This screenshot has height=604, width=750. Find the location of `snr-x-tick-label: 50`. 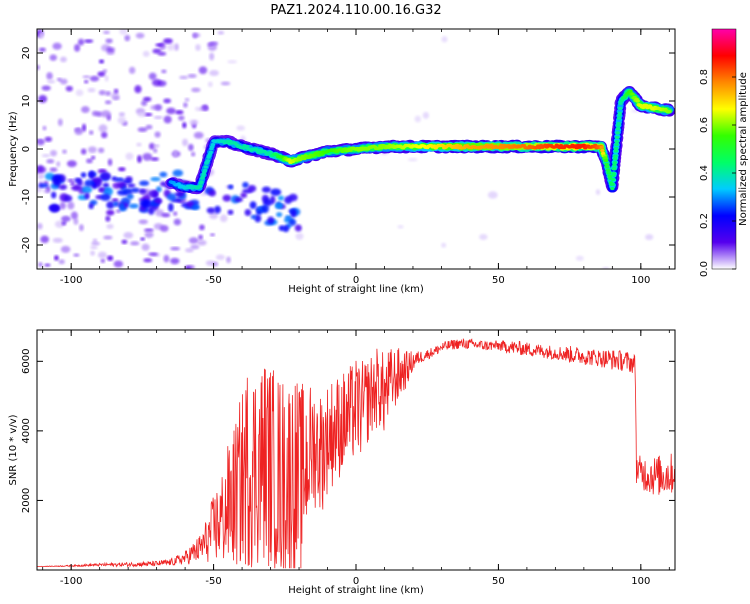

snr-x-tick-label: 50 is located at coordinates (498, 581).